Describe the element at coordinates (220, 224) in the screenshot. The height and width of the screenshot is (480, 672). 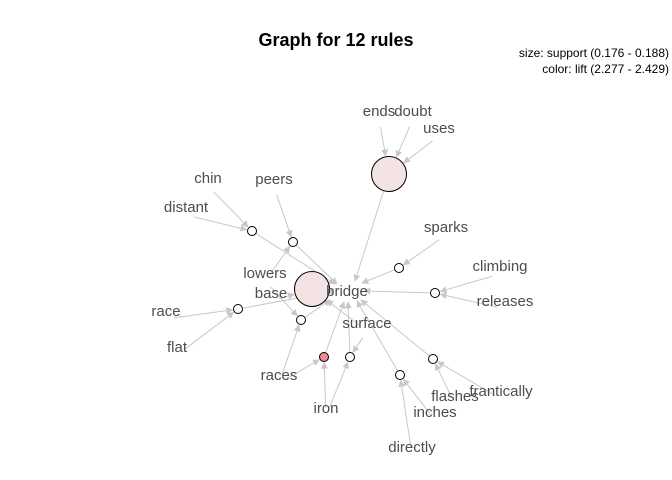
I see `edge-distant-to-r2` at that location.